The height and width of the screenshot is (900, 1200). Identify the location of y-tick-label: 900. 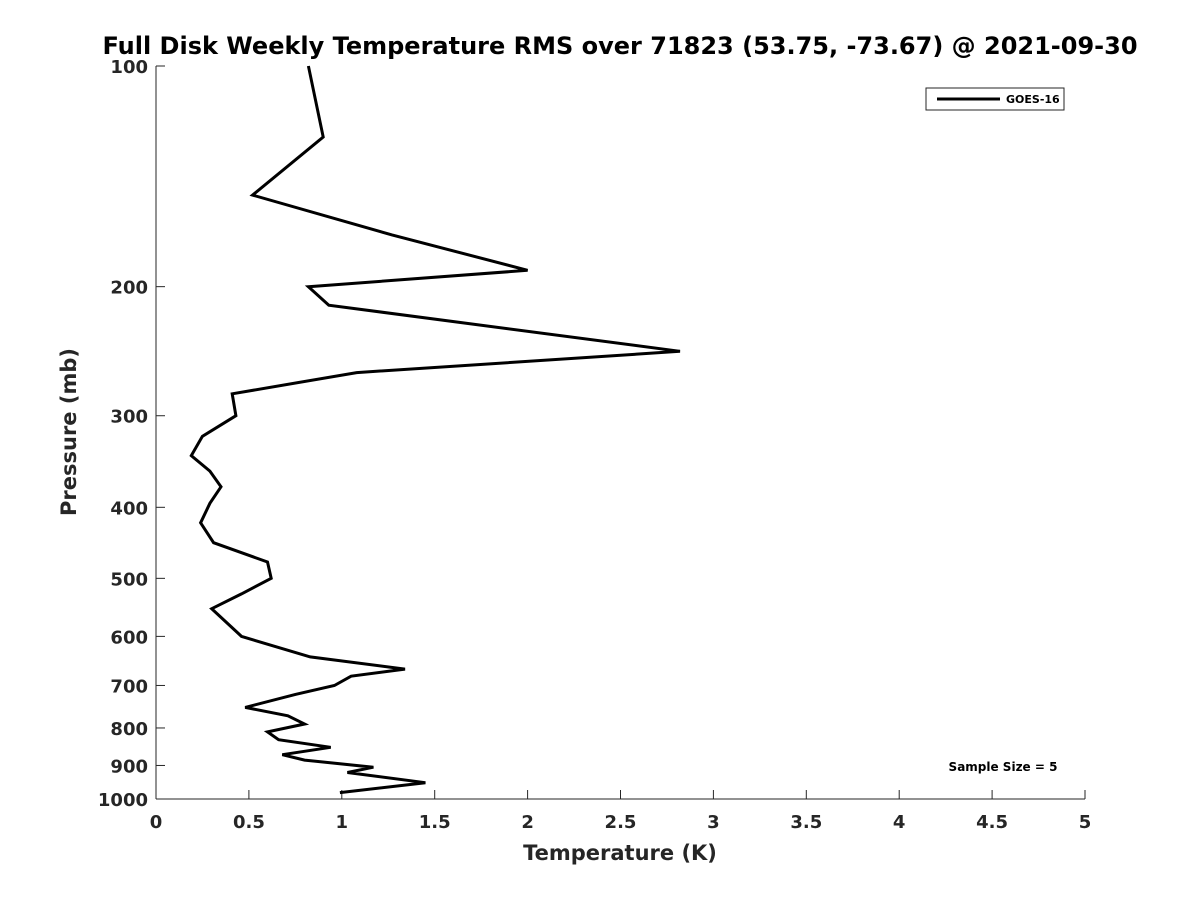
(129, 766).